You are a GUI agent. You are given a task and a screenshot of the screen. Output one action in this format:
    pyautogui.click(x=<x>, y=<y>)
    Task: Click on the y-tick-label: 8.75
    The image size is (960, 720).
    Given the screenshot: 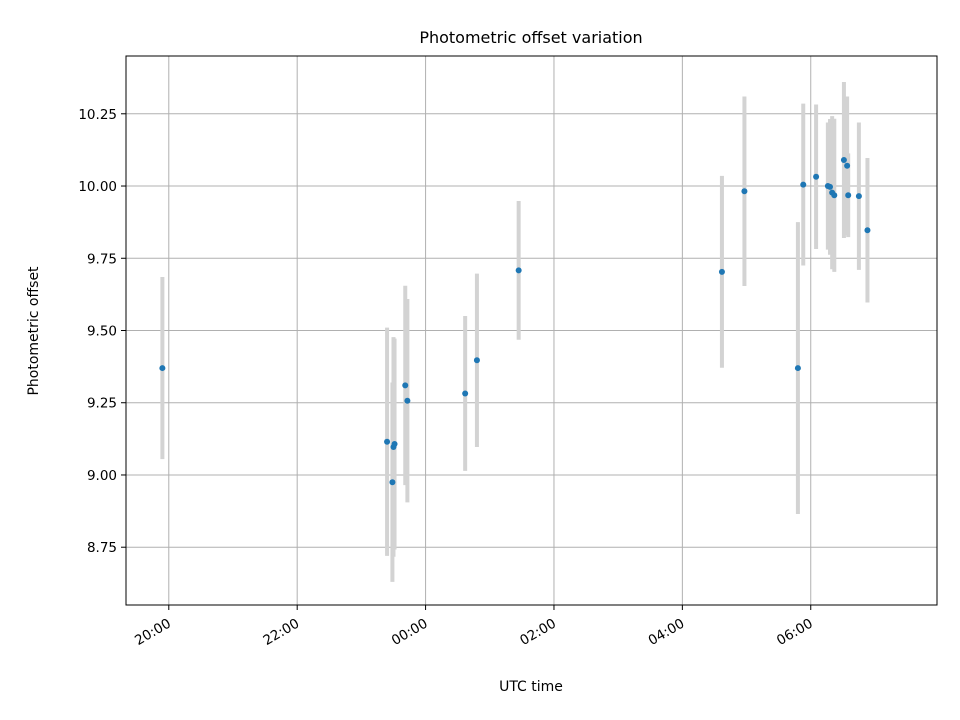 What is the action you would take?
    pyautogui.click(x=102, y=548)
    